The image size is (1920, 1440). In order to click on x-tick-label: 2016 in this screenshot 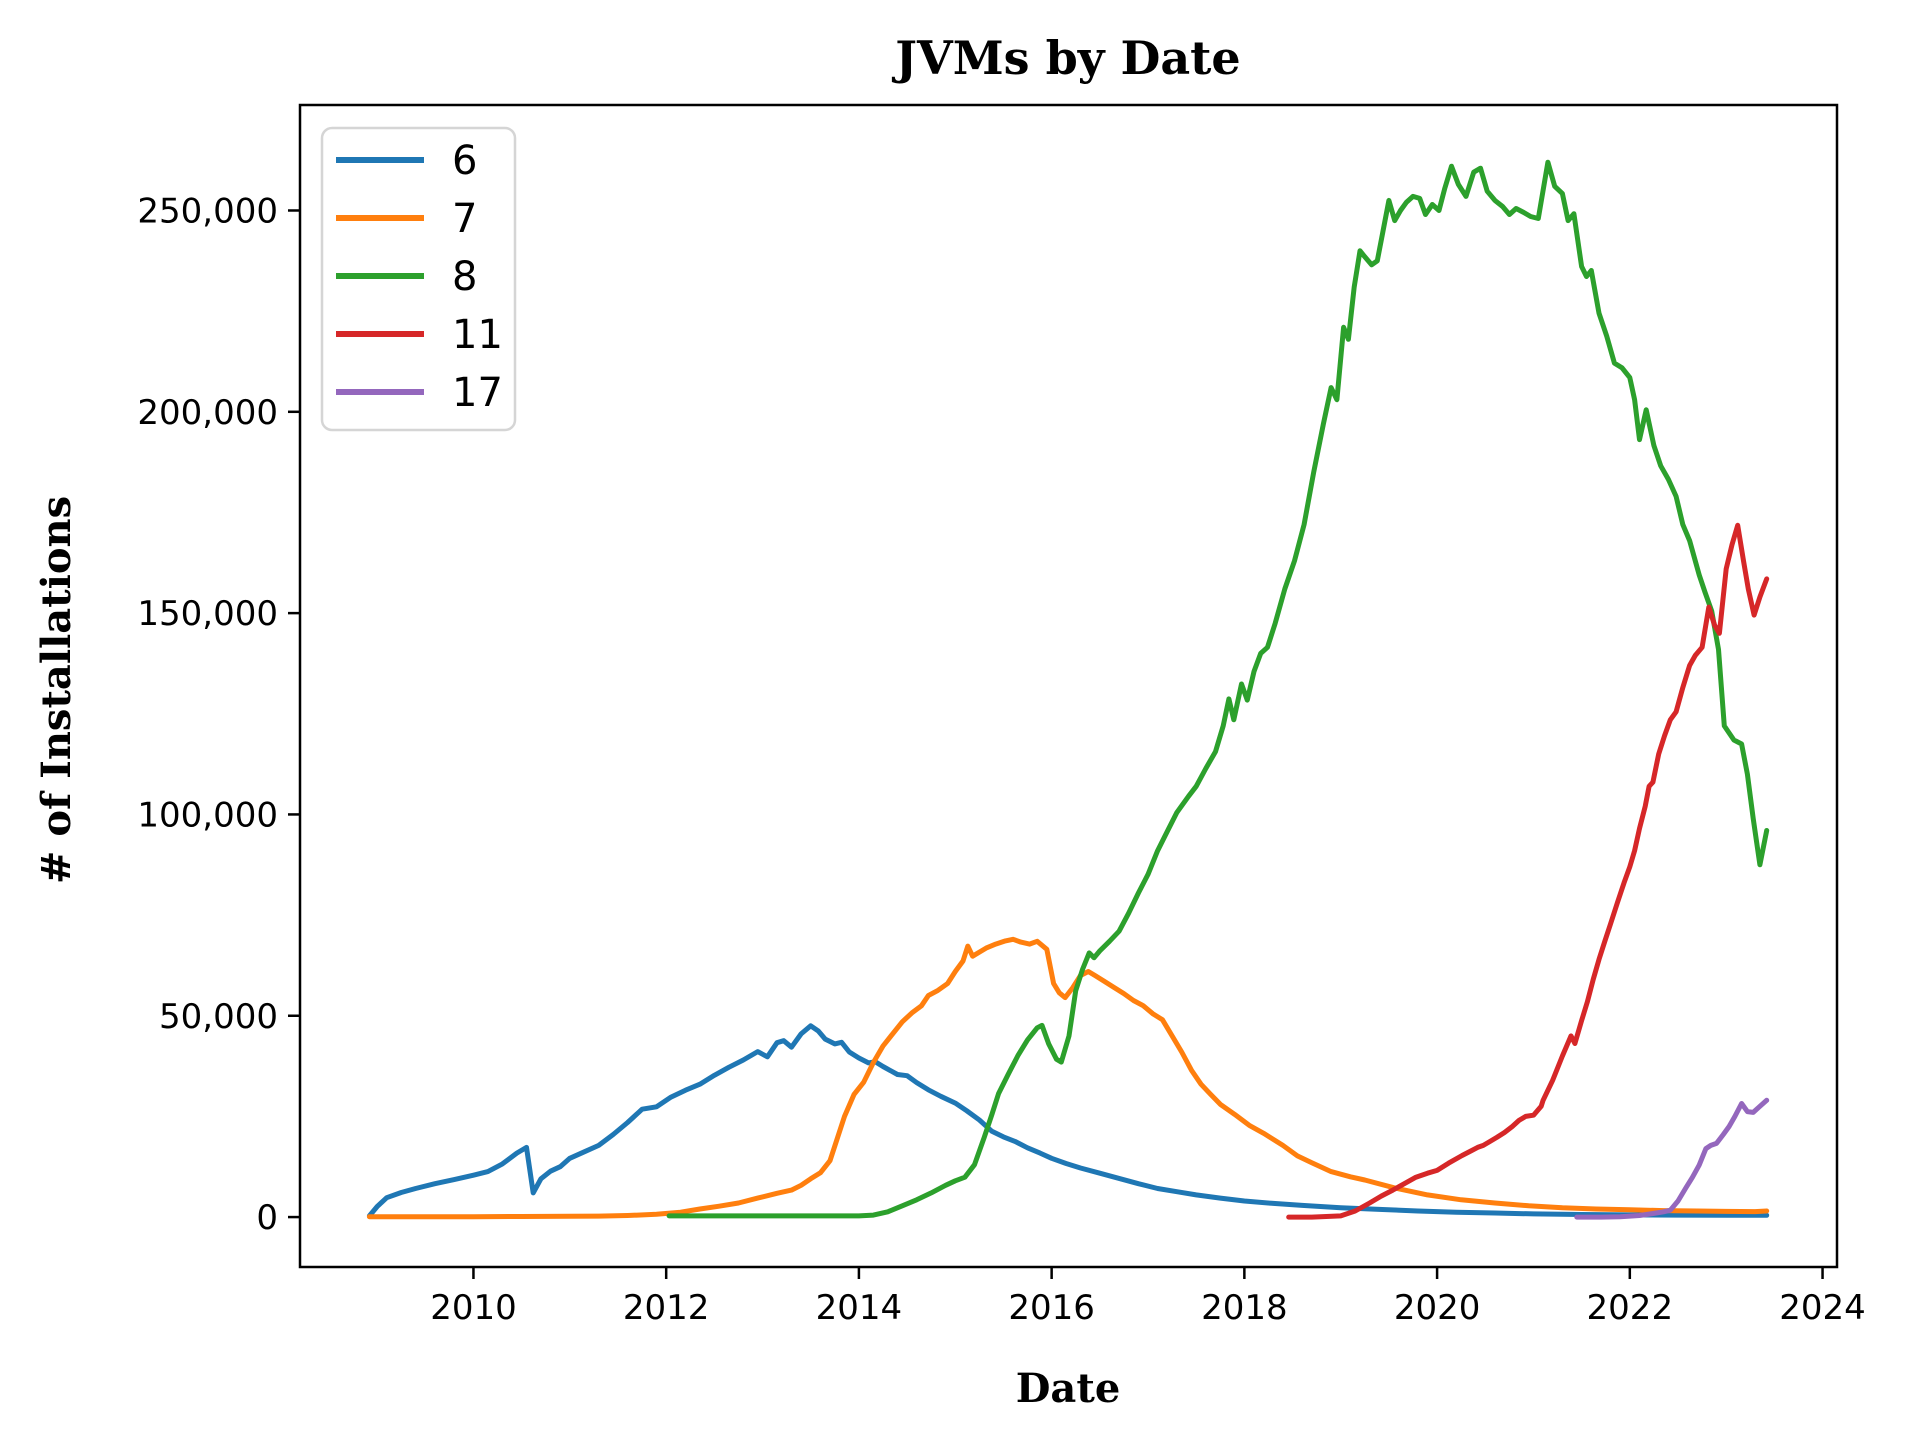, I will do `click(1051, 1308)`.